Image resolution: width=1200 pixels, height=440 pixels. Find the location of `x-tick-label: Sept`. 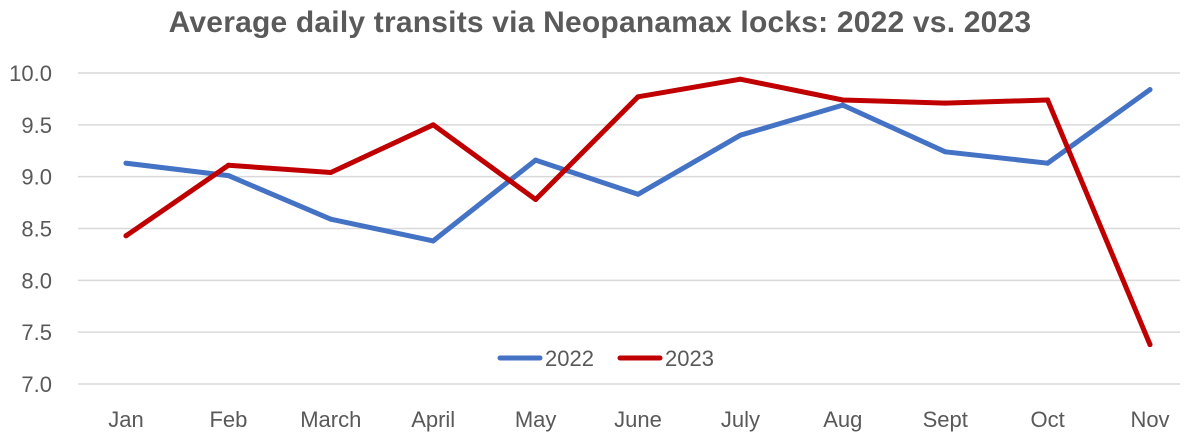

x-tick-label: Sept is located at coordinates (945, 419).